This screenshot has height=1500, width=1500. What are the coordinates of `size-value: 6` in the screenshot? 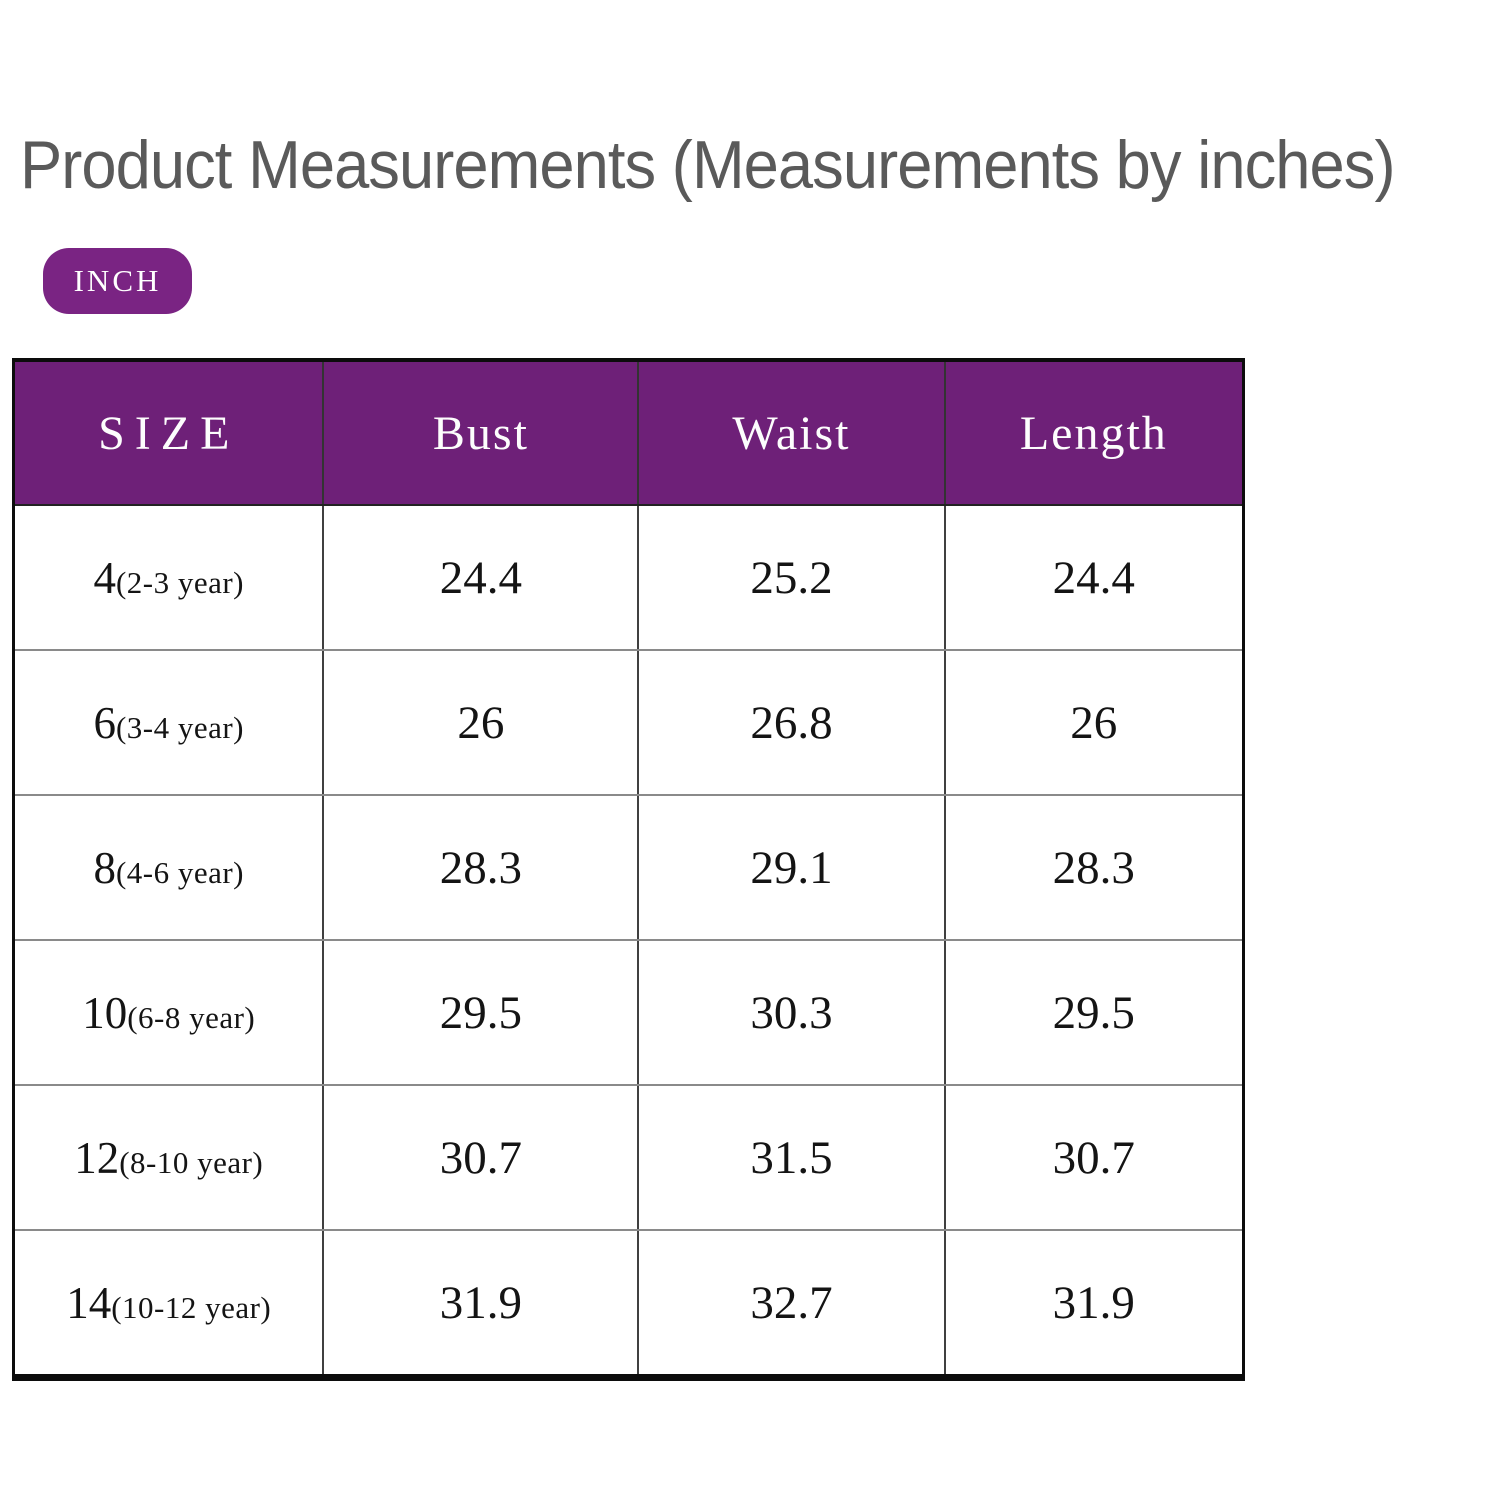 It's located at (104, 722).